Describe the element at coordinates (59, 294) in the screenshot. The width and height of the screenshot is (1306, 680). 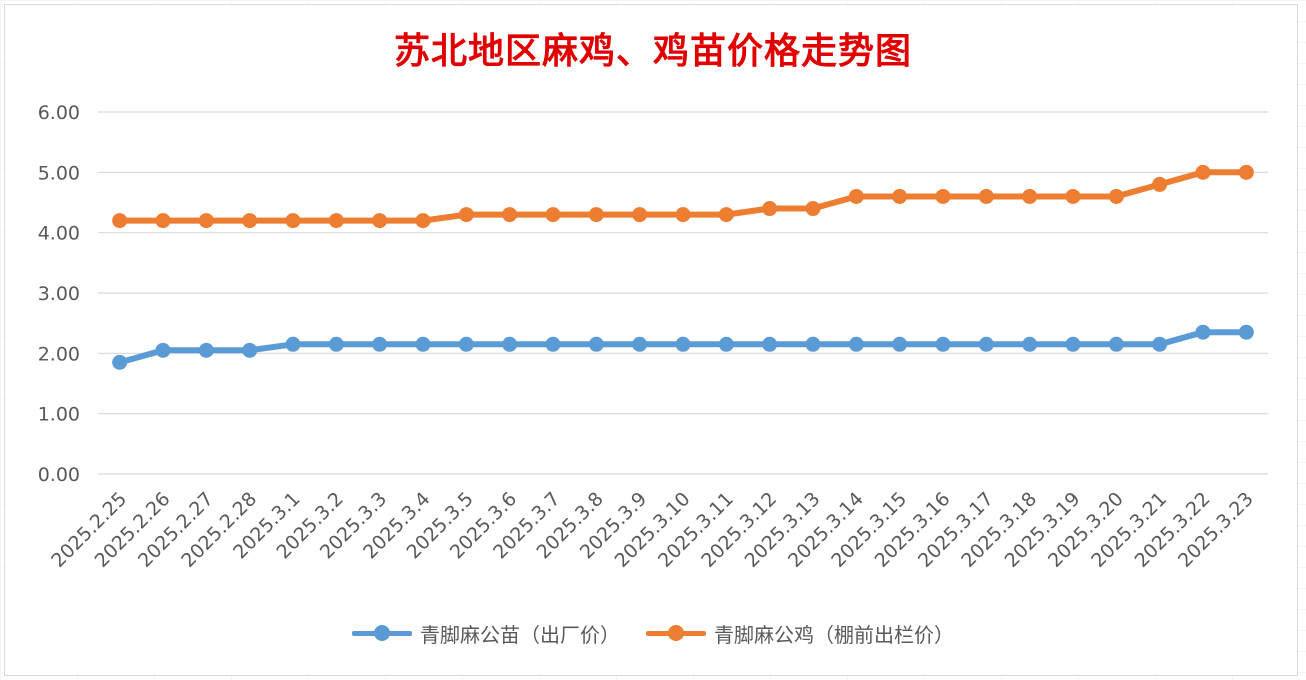
I see `y-tick-label-3: 3.00` at that location.